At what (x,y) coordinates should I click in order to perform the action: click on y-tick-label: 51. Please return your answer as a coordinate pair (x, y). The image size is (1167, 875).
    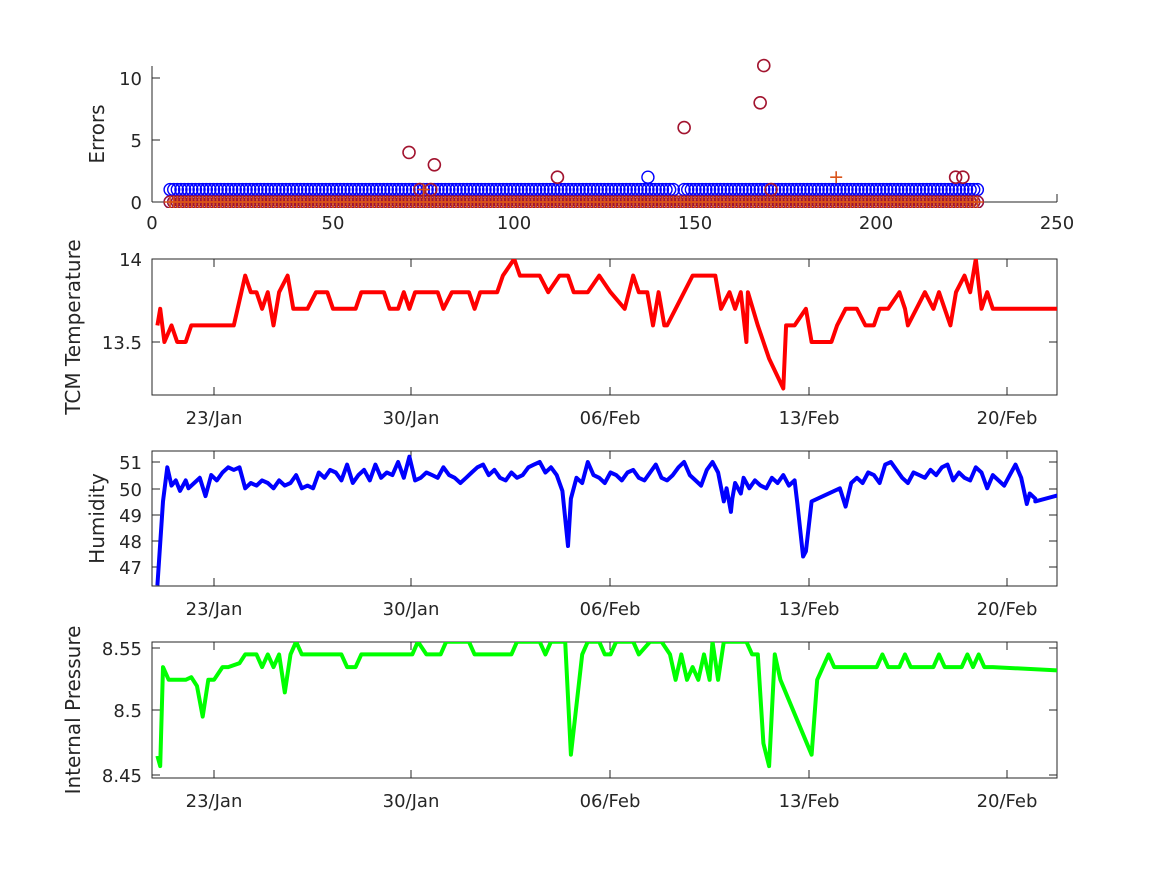
    Looking at the image, I should click on (130, 463).